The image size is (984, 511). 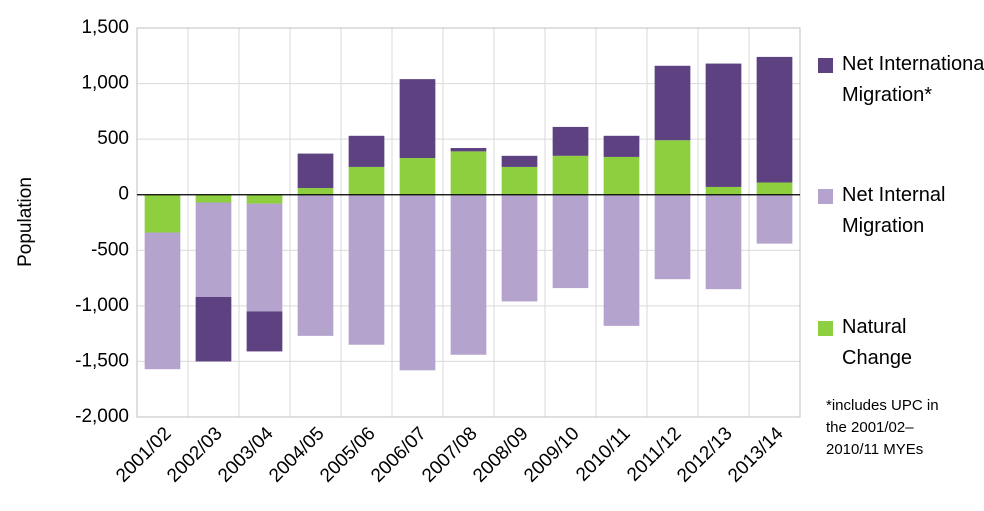 I want to click on x-tick-label: 2010/11, so click(x=603, y=454).